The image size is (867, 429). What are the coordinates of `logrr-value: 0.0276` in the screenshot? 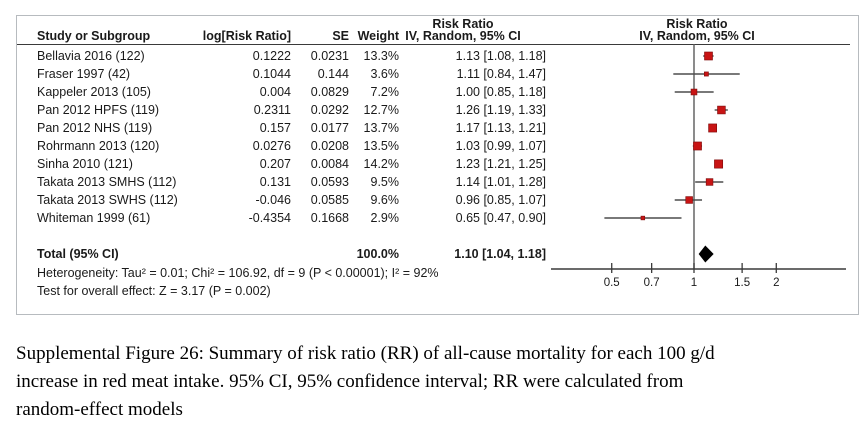 It's located at (271, 146).